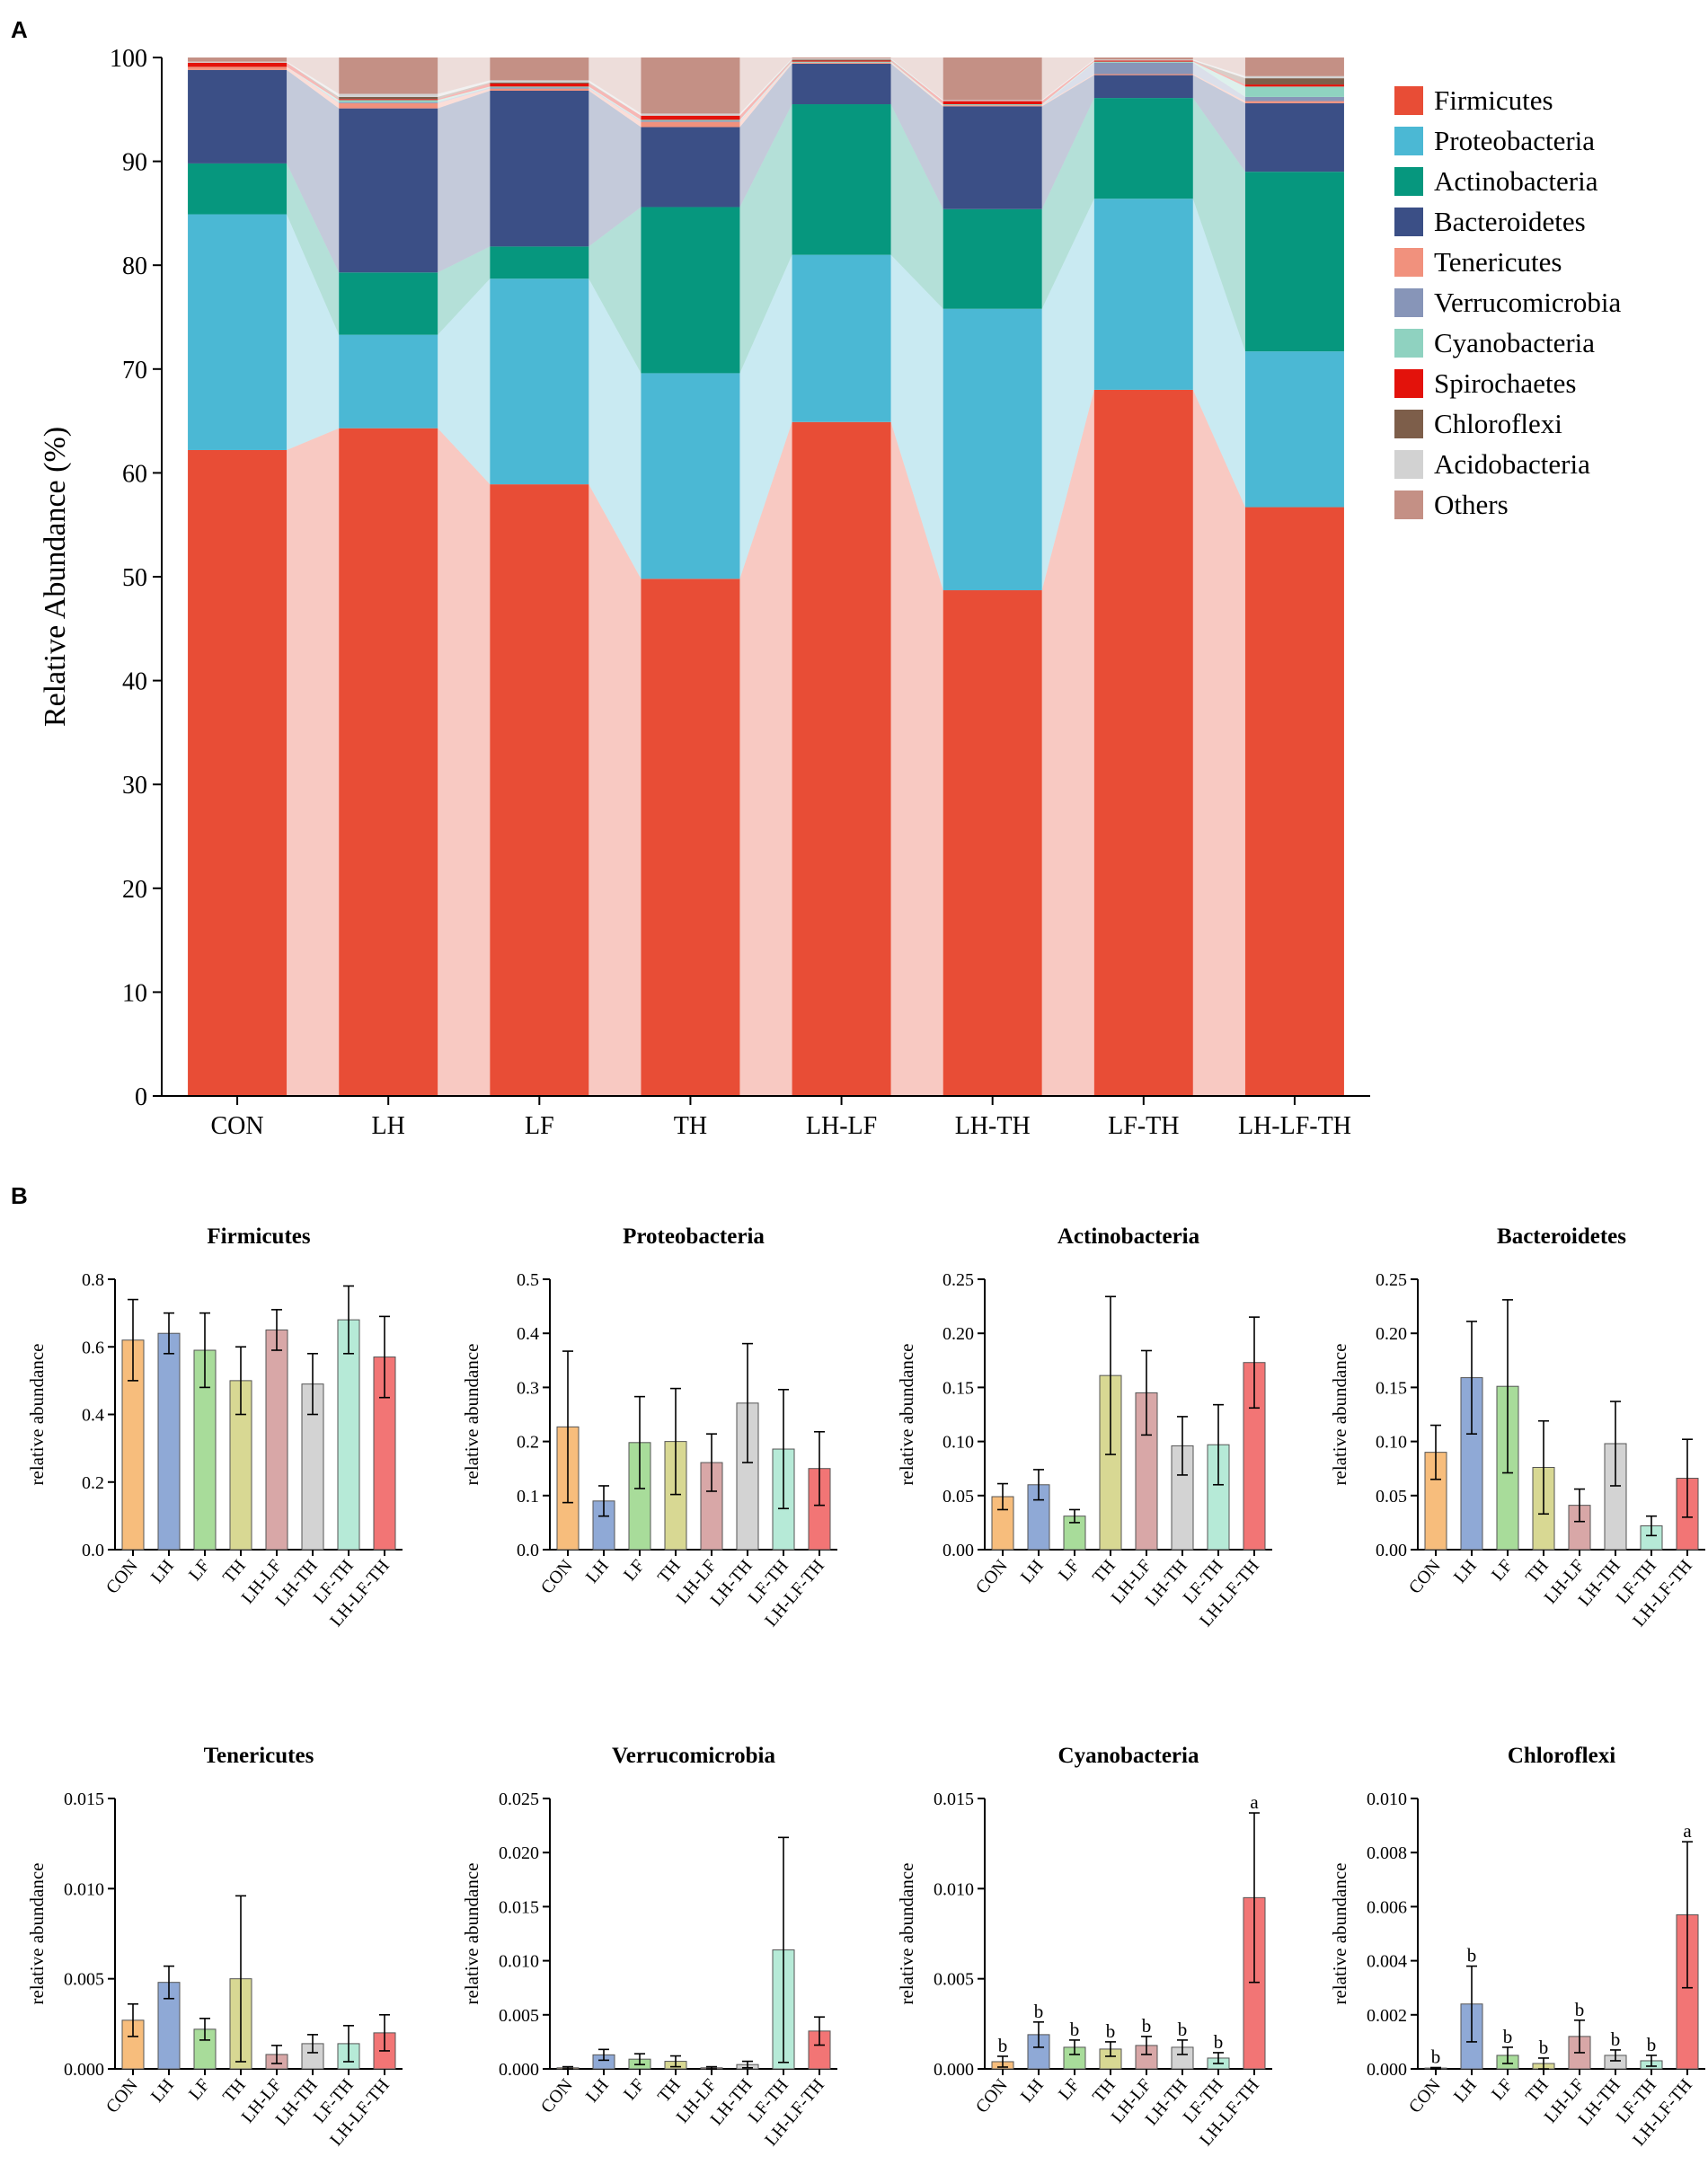 This screenshot has width=1708, height=2174. I want to click on x-tick-label: LF-TH, so click(1143, 1126).